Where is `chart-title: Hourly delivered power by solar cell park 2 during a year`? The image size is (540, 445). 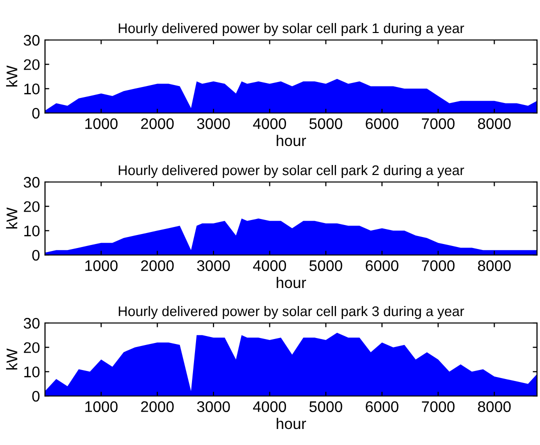 chart-title: Hourly delivered power by solar cell park 2 during a year is located at coordinates (291, 171).